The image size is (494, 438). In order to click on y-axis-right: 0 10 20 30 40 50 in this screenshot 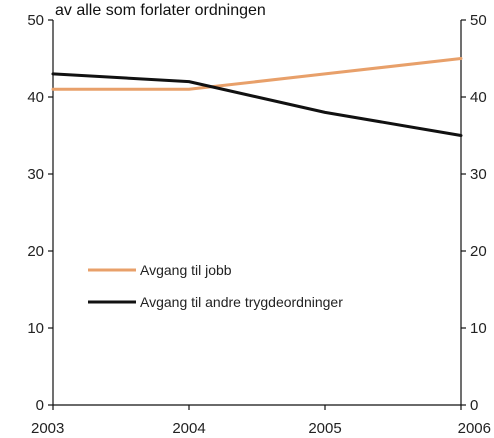, I will do `click(474, 213)`.